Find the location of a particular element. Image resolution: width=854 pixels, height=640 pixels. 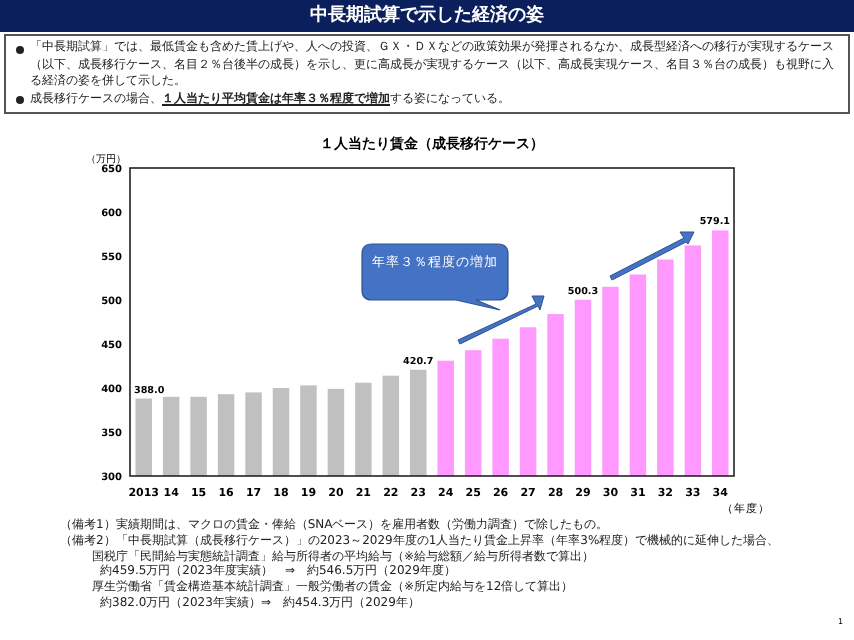

chart-title: 中長期試算で示した経済の姿 is located at coordinates (427, 16).